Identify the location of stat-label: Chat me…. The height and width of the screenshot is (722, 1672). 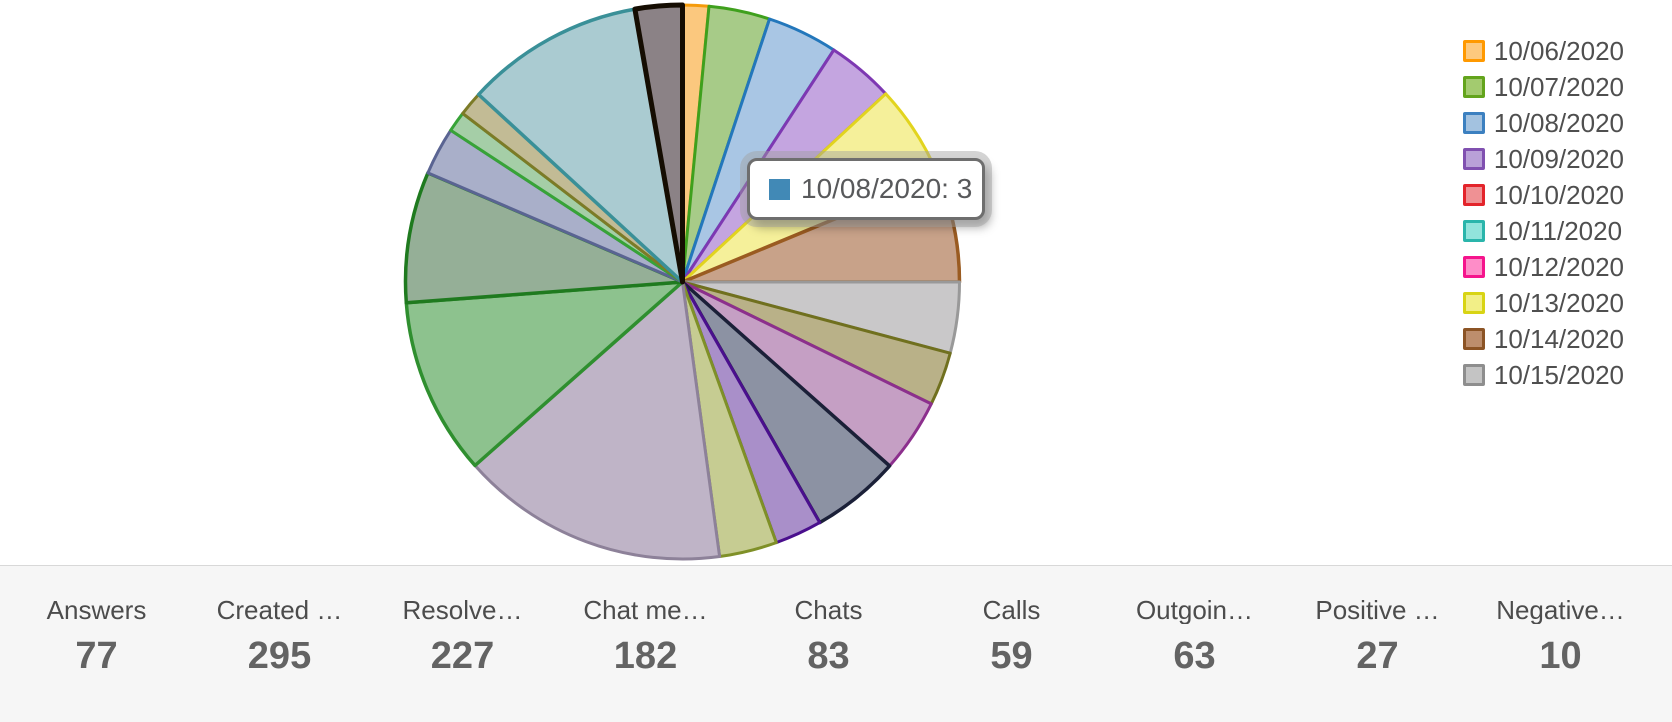
(645, 610).